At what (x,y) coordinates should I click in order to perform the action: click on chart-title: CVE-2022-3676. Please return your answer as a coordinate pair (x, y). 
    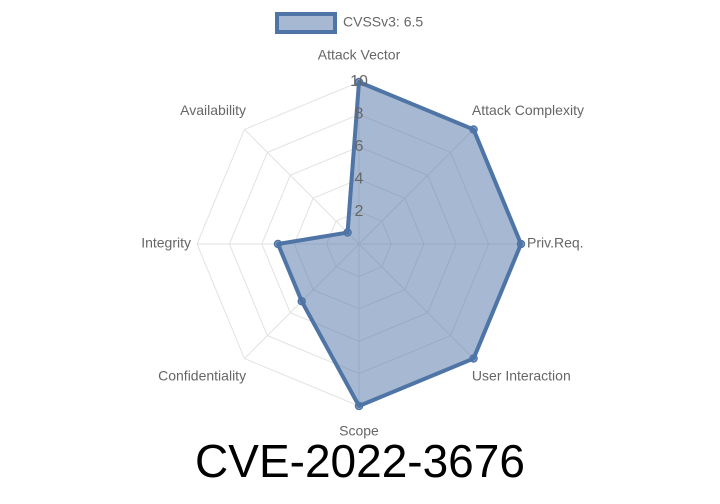
    Looking at the image, I should click on (360, 461).